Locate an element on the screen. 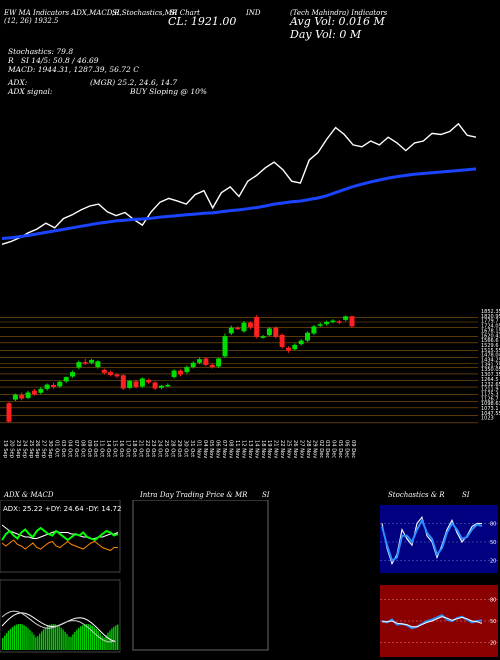 The image size is (500, 660). date-label: 31 Oct is located at coordinates (192, 448).